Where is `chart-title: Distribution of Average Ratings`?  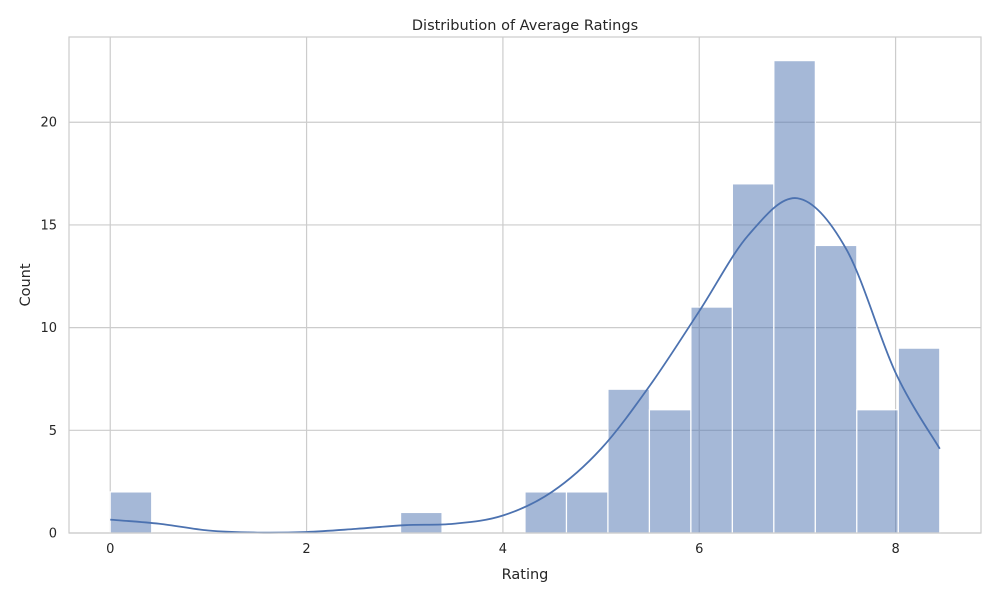 chart-title: Distribution of Average Ratings is located at coordinates (525, 26).